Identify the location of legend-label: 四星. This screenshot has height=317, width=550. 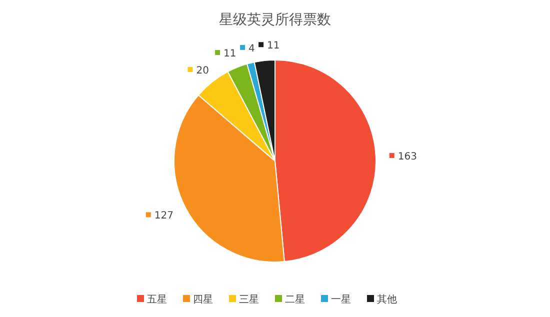
(203, 300).